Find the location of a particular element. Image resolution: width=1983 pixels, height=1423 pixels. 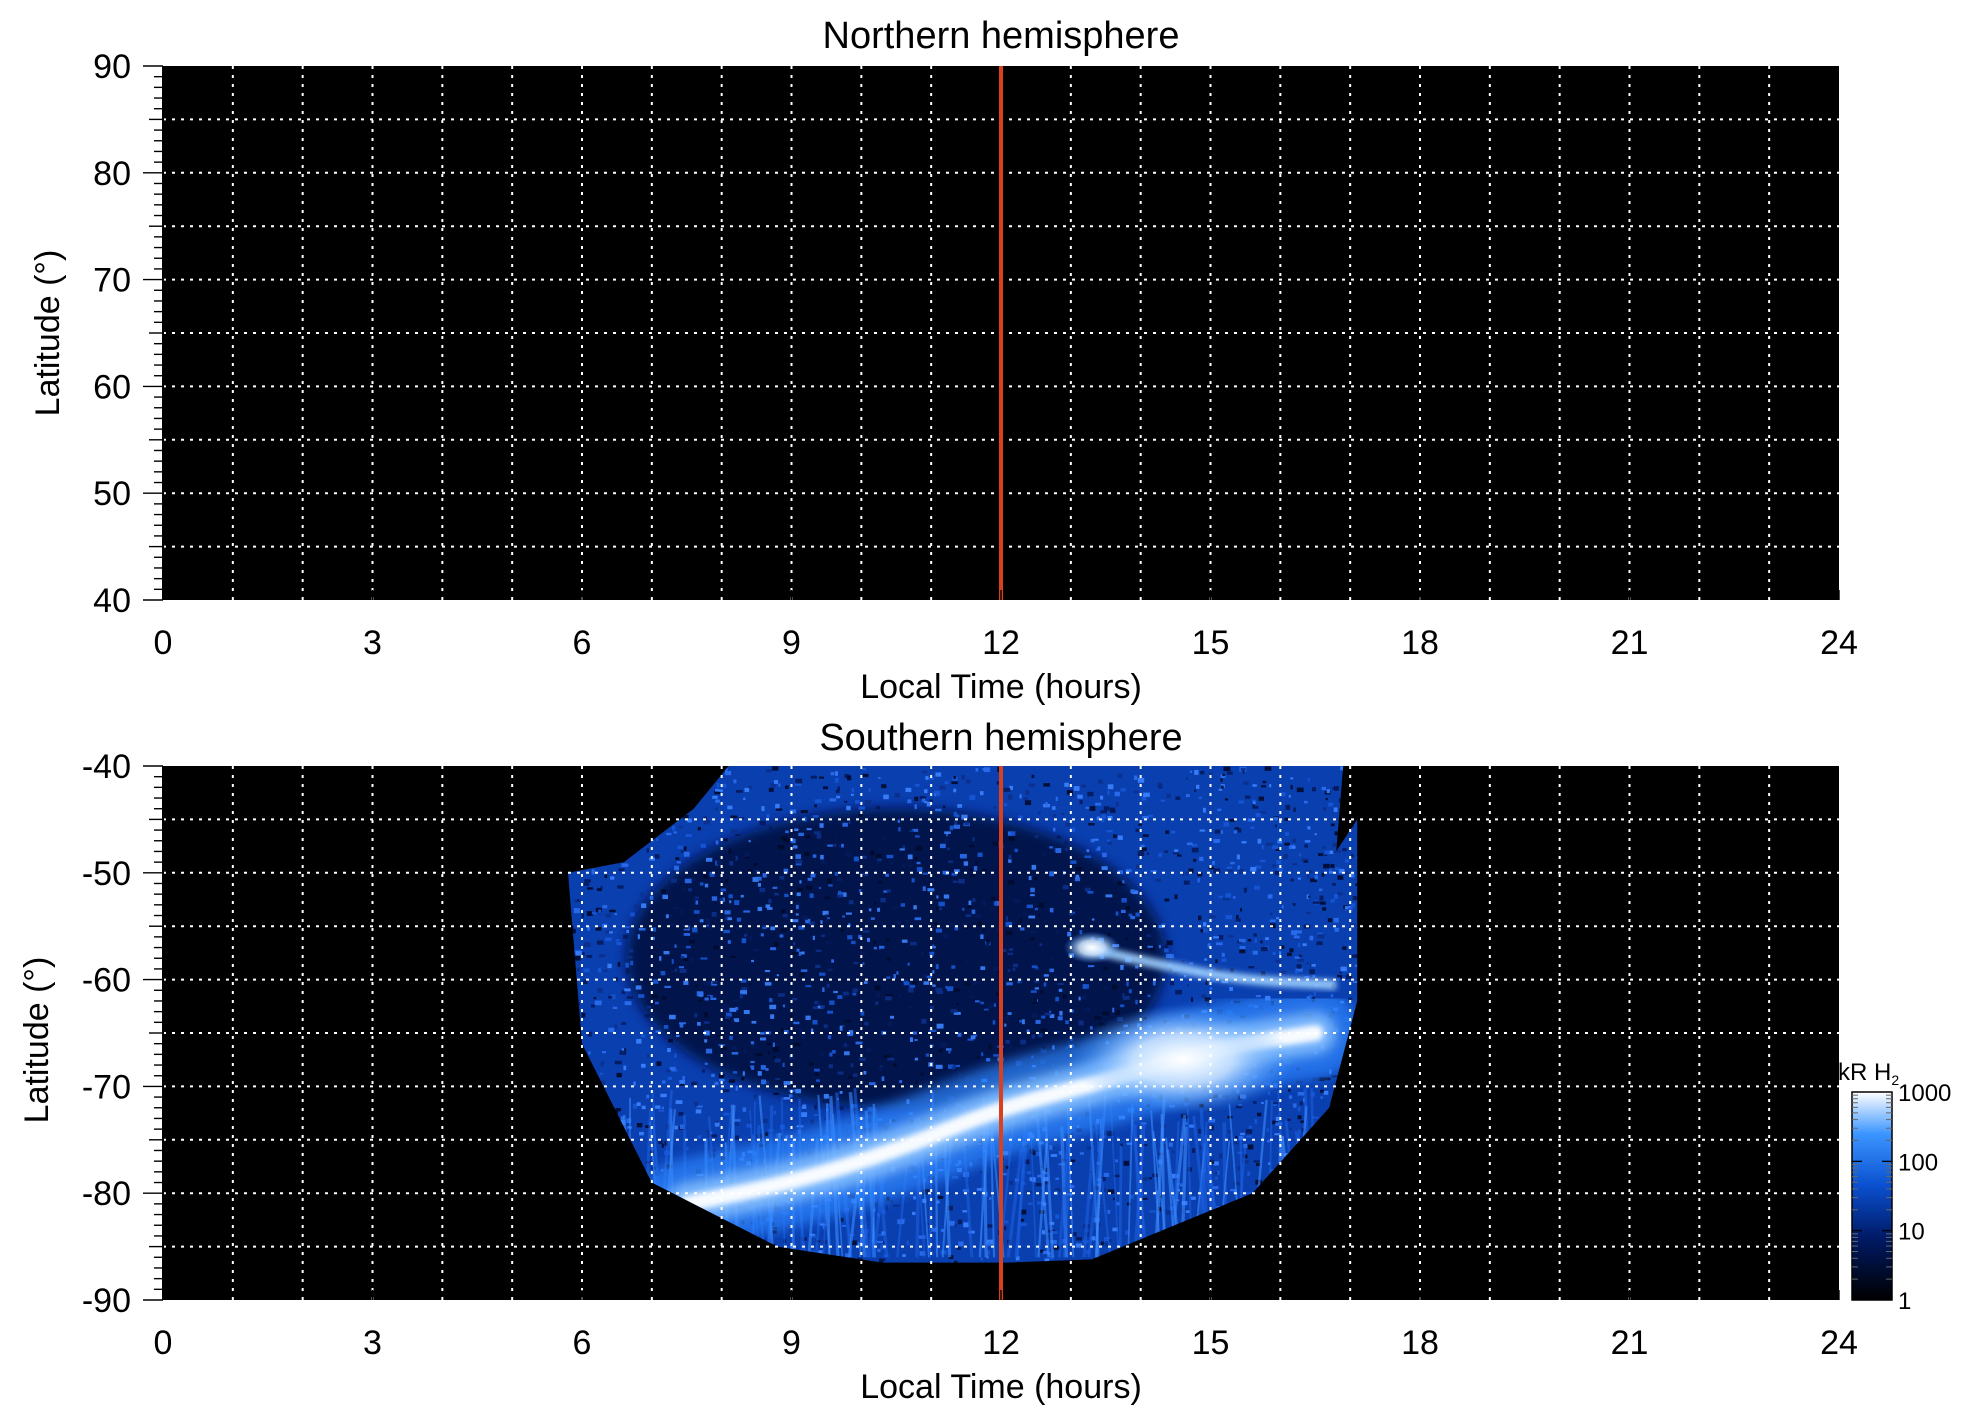

south-x-tick-label: 18 is located at coordinates (1420, 1343).